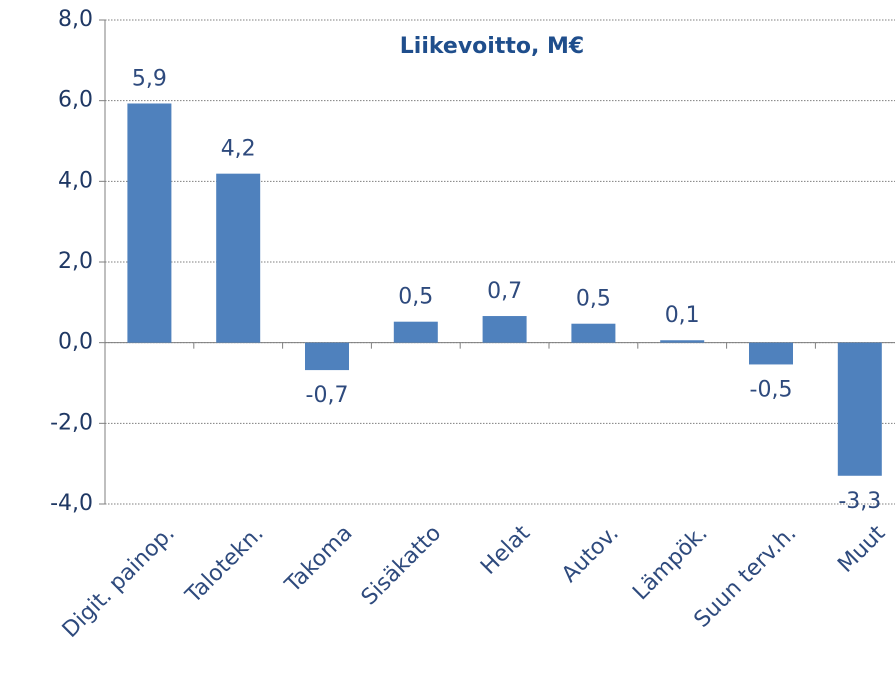 The image size is (896, 679). I want to click on y-tick-label: -2,0, so click(71, 422).